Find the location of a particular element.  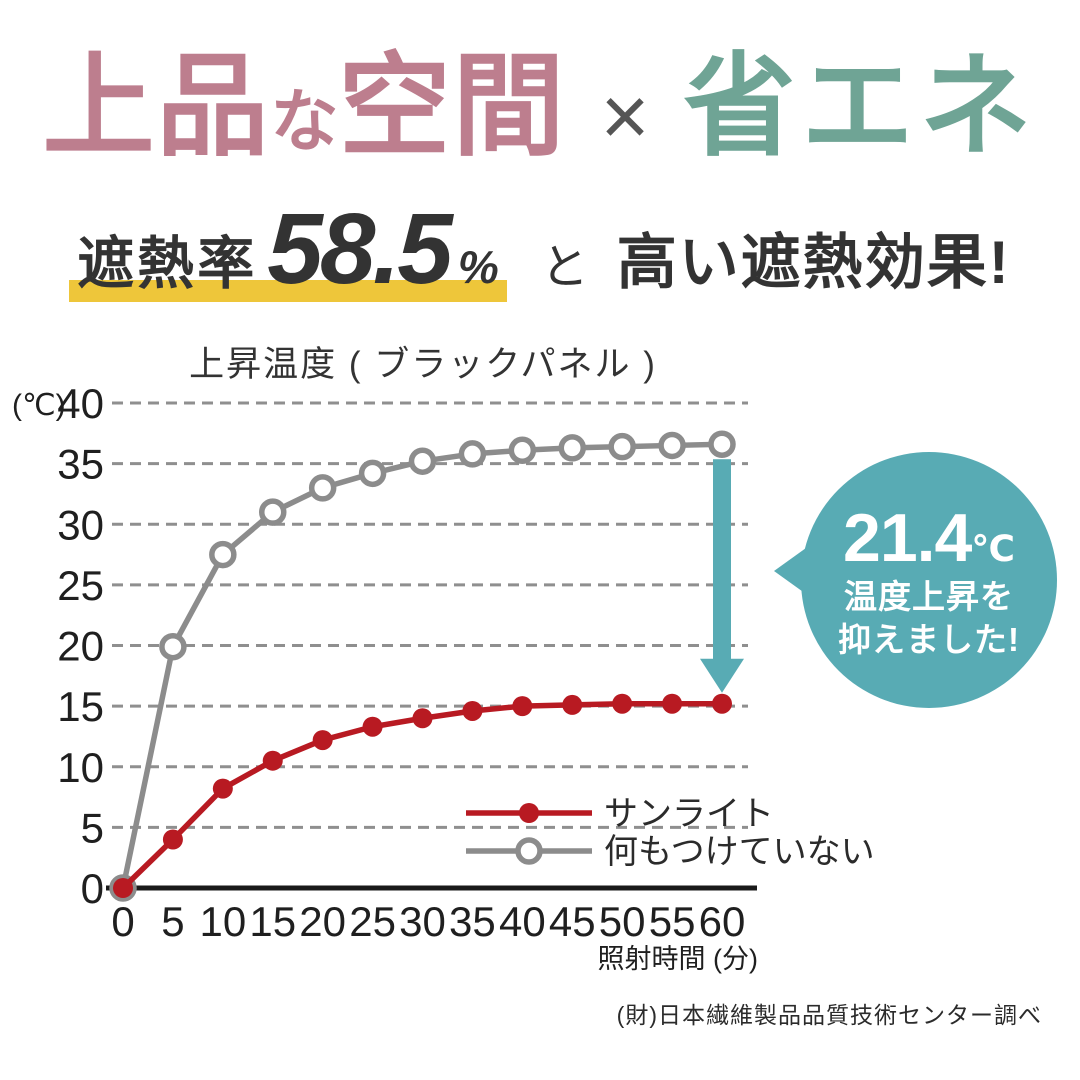

legend-label-sunlight: サンライト is located at coordinates (689, 814).